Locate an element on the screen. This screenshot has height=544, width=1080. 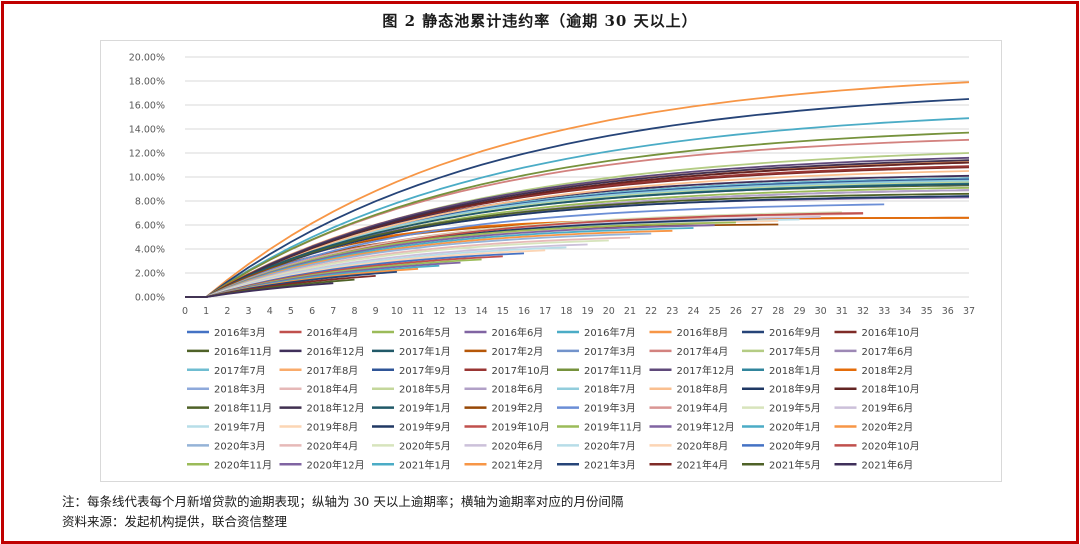
legend-label: 2019年6月 is located at coordinates (888, 408).